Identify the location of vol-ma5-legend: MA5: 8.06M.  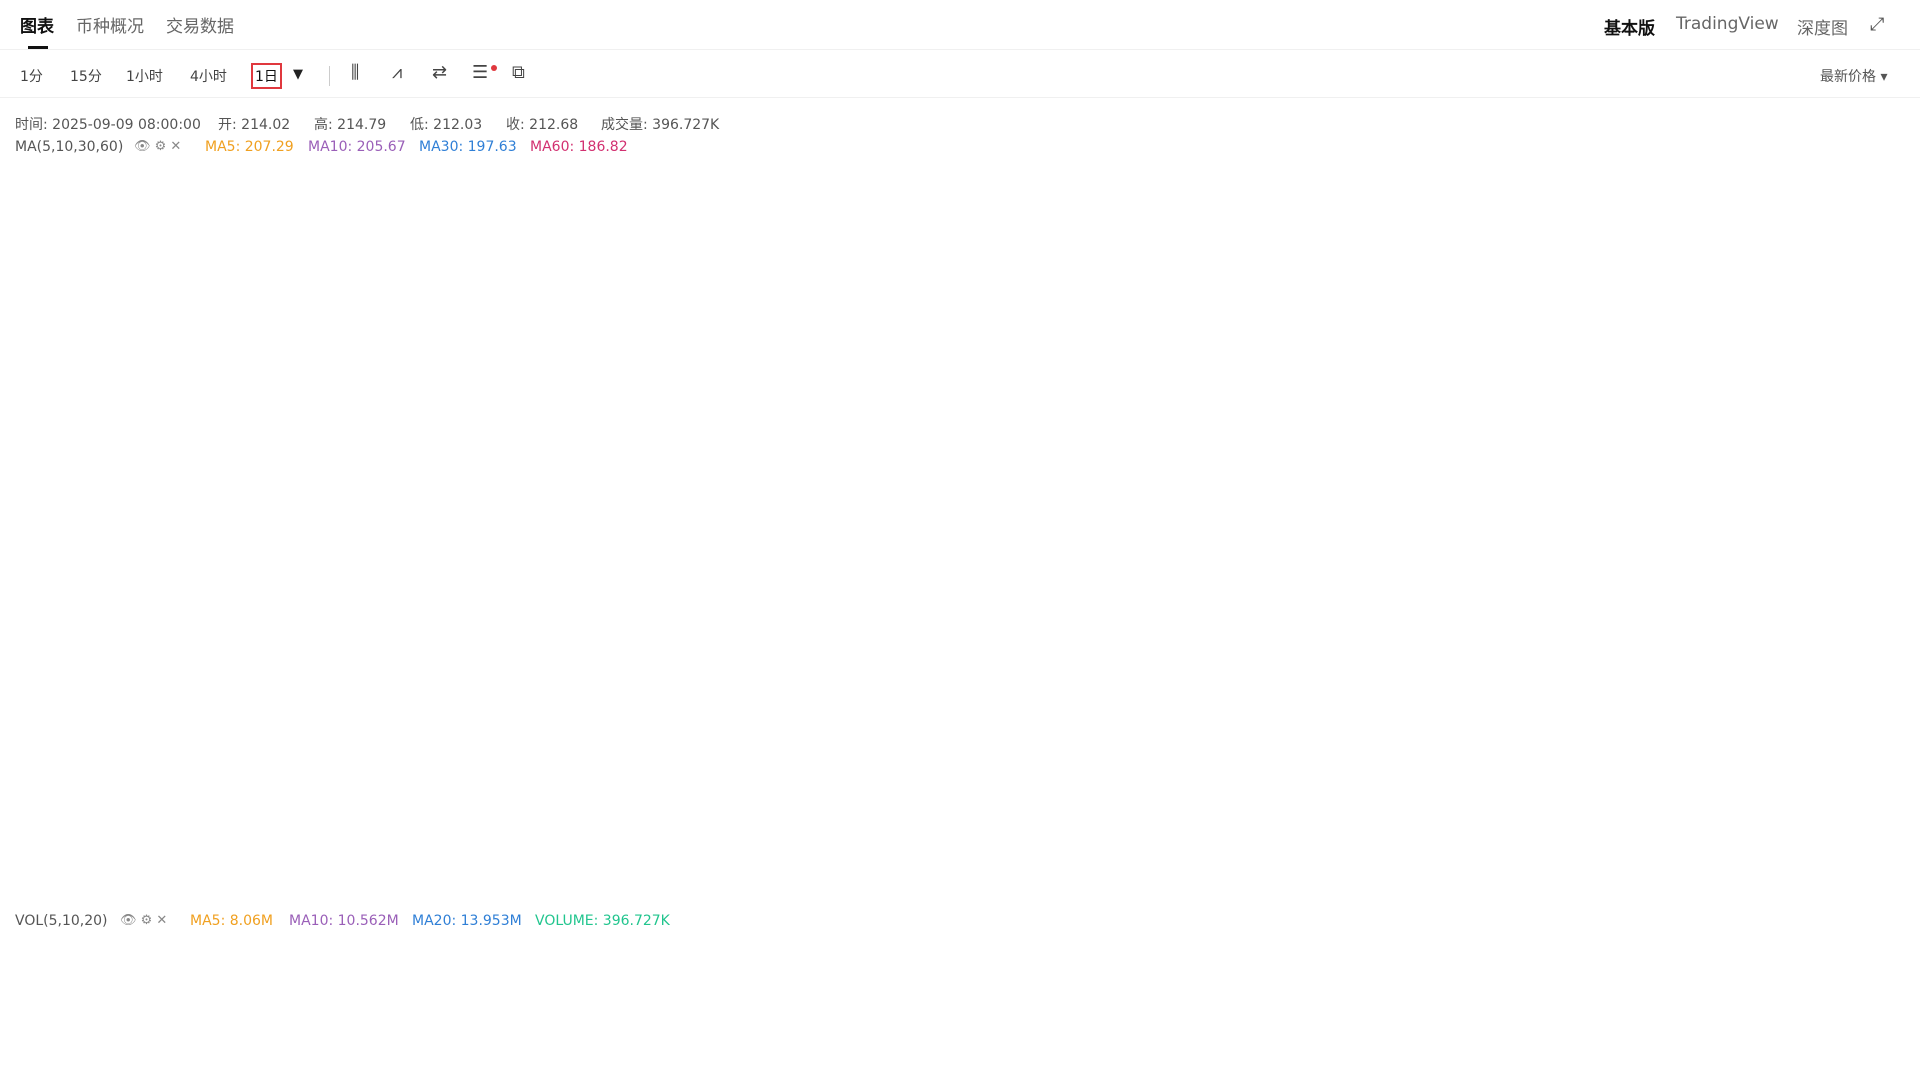
(231, 921).